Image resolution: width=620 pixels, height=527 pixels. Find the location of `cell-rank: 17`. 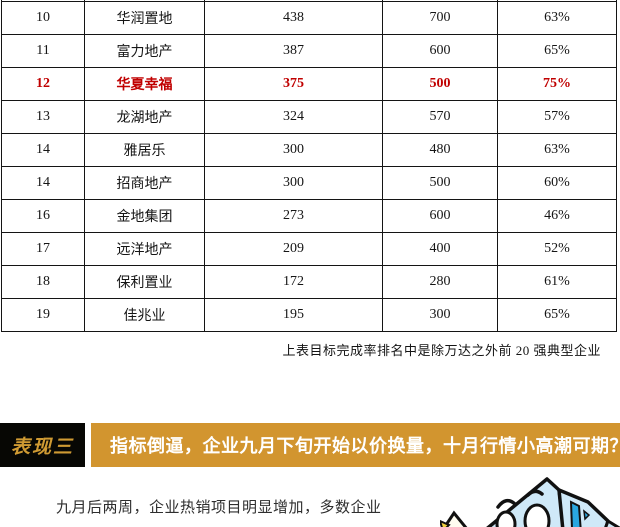

cell-rank: 17 is located at coordinates (43, 249).